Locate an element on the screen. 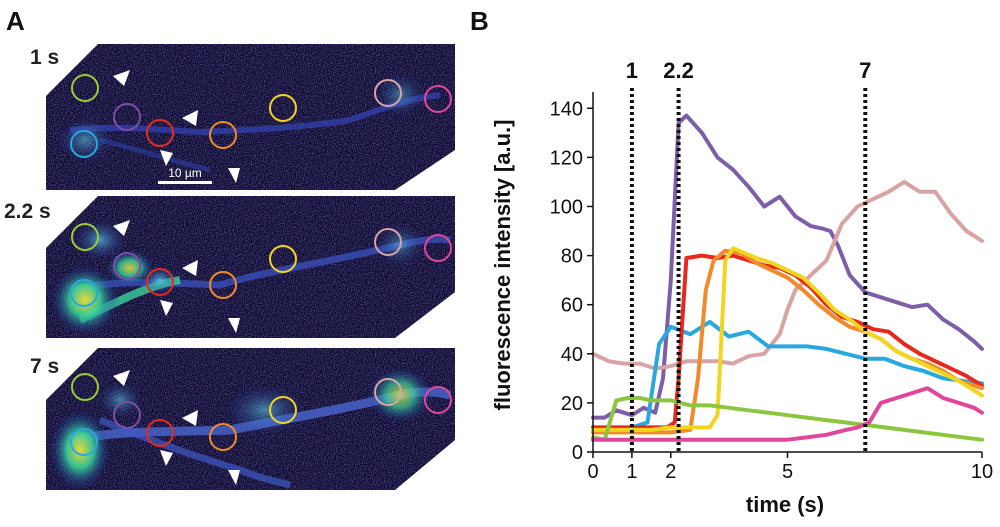 The height and width of the screenshot is (527, 1000). x-tick-label: 2 is located at coordinates (670, 472).